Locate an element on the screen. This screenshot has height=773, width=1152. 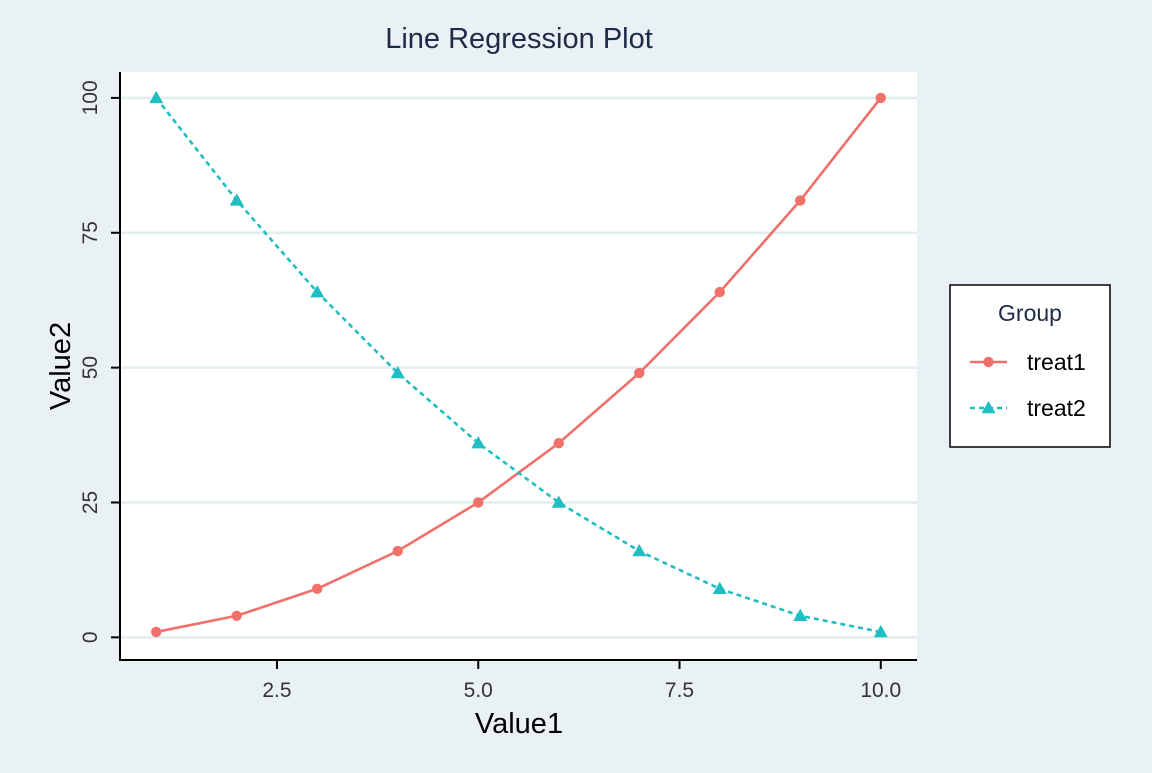
legend-box is located at coordinates (1030, 366).